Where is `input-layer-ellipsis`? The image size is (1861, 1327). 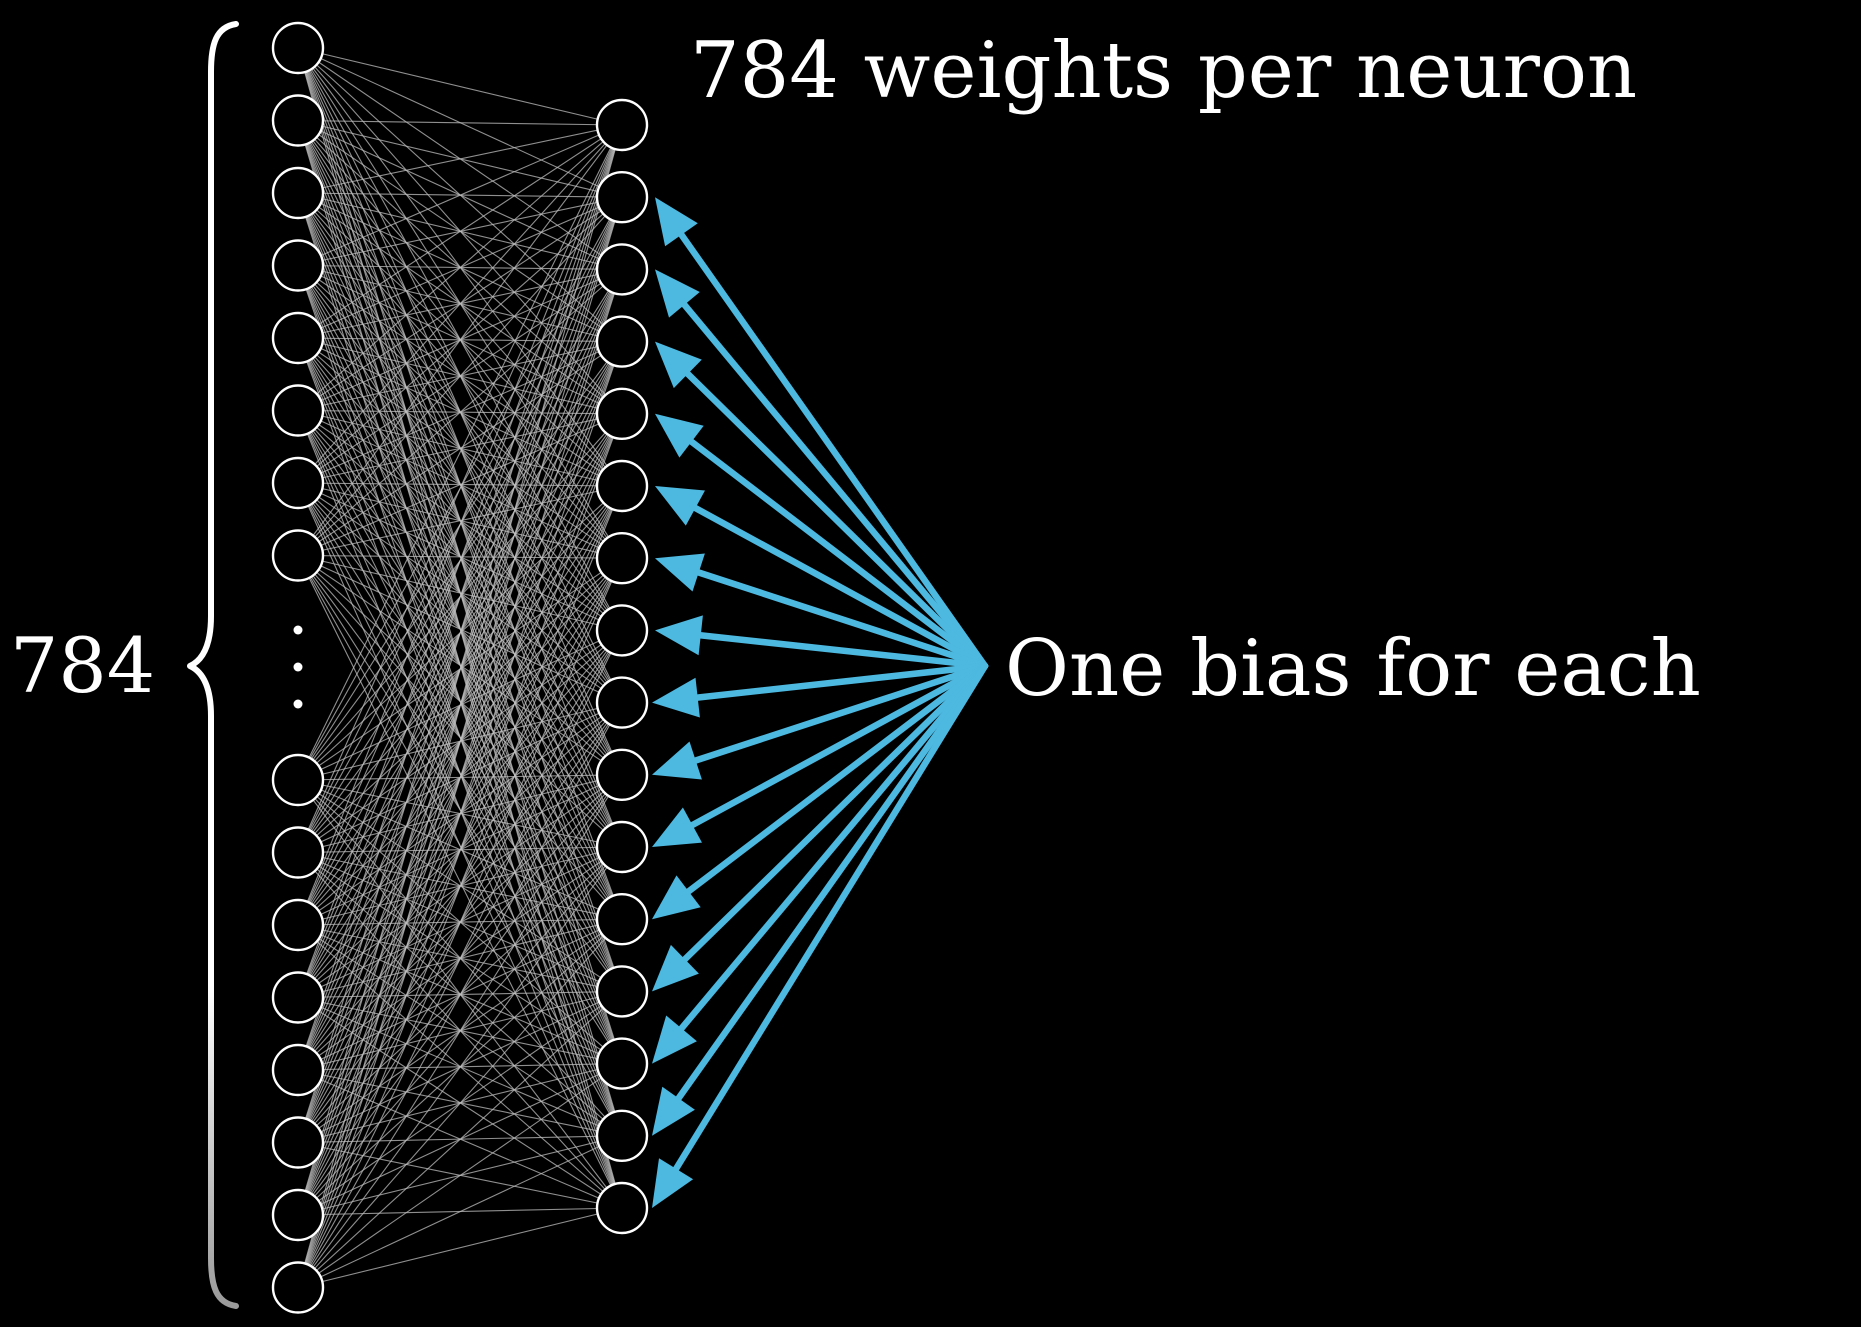
input-layer-ellipsis is located at coordinates (298, 667).